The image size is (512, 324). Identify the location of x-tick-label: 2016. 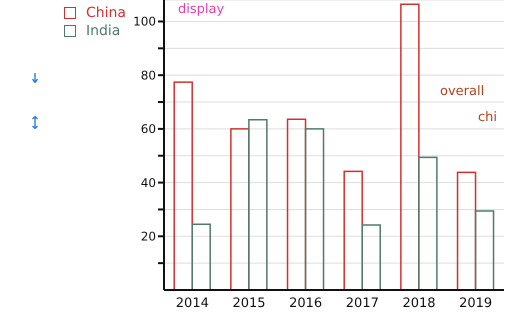
(305, 304).